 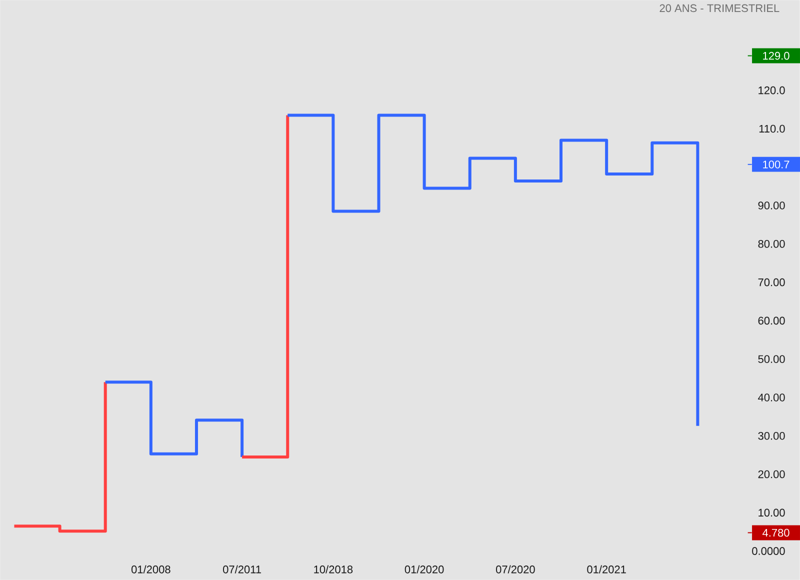 What do you see at coordinates (720, 8) in the screenshot?
I see `chart-title: 20 ANS - TRIMESTRIEL` at bounding box center [720, 8].